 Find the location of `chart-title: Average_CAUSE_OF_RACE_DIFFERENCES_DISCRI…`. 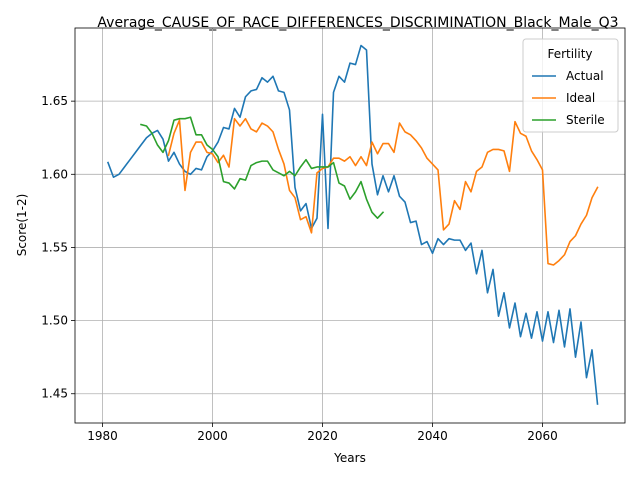

chart-title: Average_CAUSE_OF_RACE_DIFFERENCES_DISCRI… is located at coordinates (357, 23).